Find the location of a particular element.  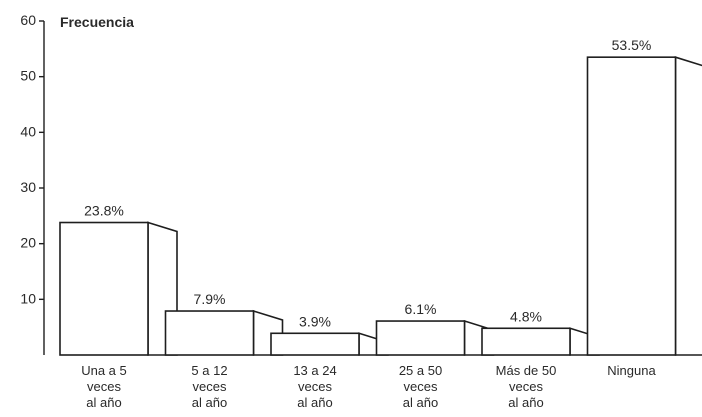

category-label: Ninguna is located at coordinates (631, 370).